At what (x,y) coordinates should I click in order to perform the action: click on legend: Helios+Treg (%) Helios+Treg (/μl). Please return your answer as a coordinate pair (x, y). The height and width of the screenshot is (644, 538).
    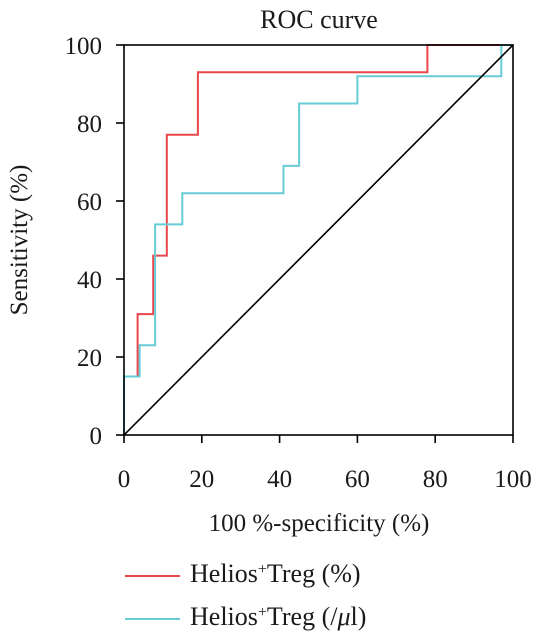
    Looking at the image, I should click on (245, 595).